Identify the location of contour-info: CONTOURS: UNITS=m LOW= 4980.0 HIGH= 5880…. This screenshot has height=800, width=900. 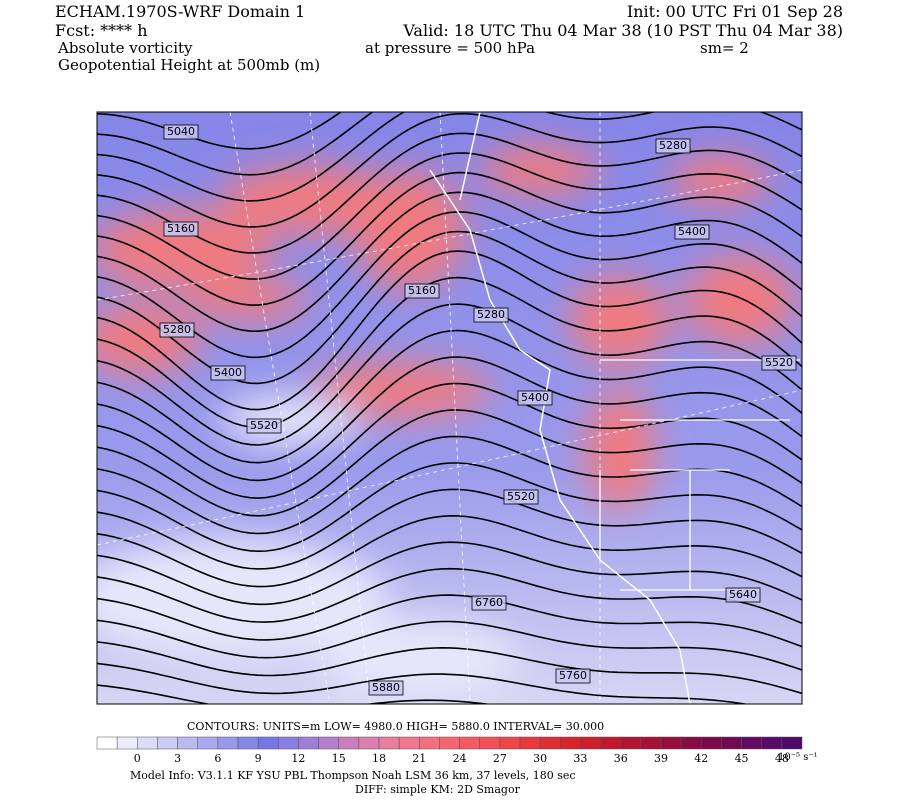
(395, 726).